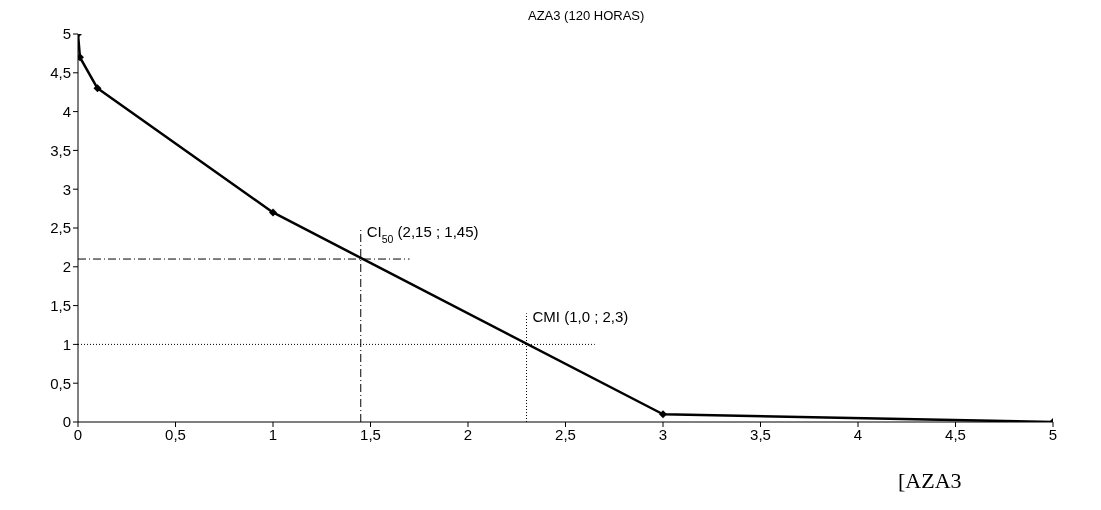 The height and width of the screenshot is (510, 1101). Describe the element at coordinates (66, 267) in the screenshot. I see `y-tick-label: 2` at that location.